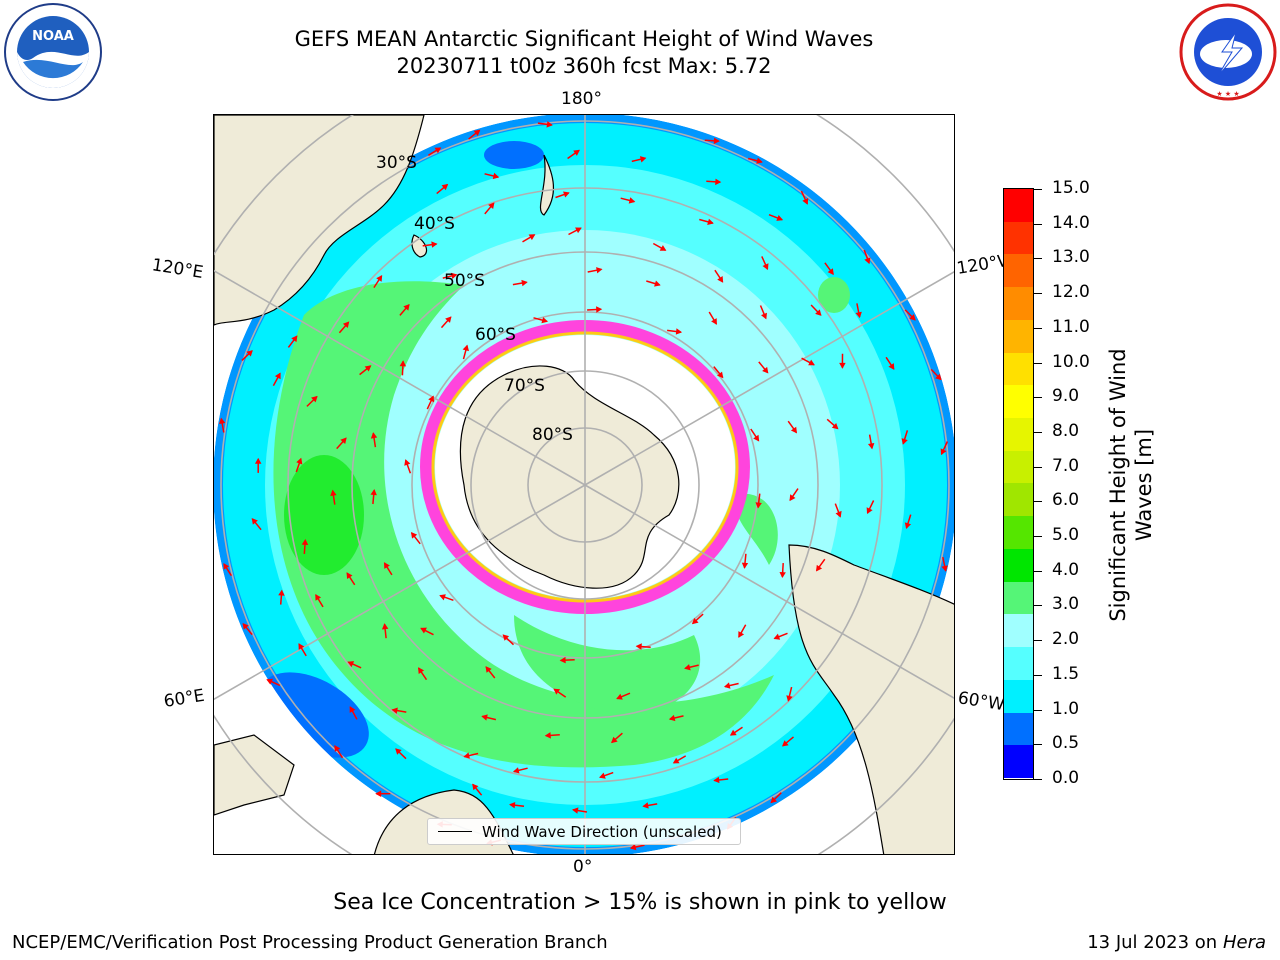 Image resolution: width=1280 pixels, height=960 pixels. What do you see at coordinates (1071, 222) in the screenshot?
I see `colorbar-tick-label: 14.0` at bounding box center [1071, 222].